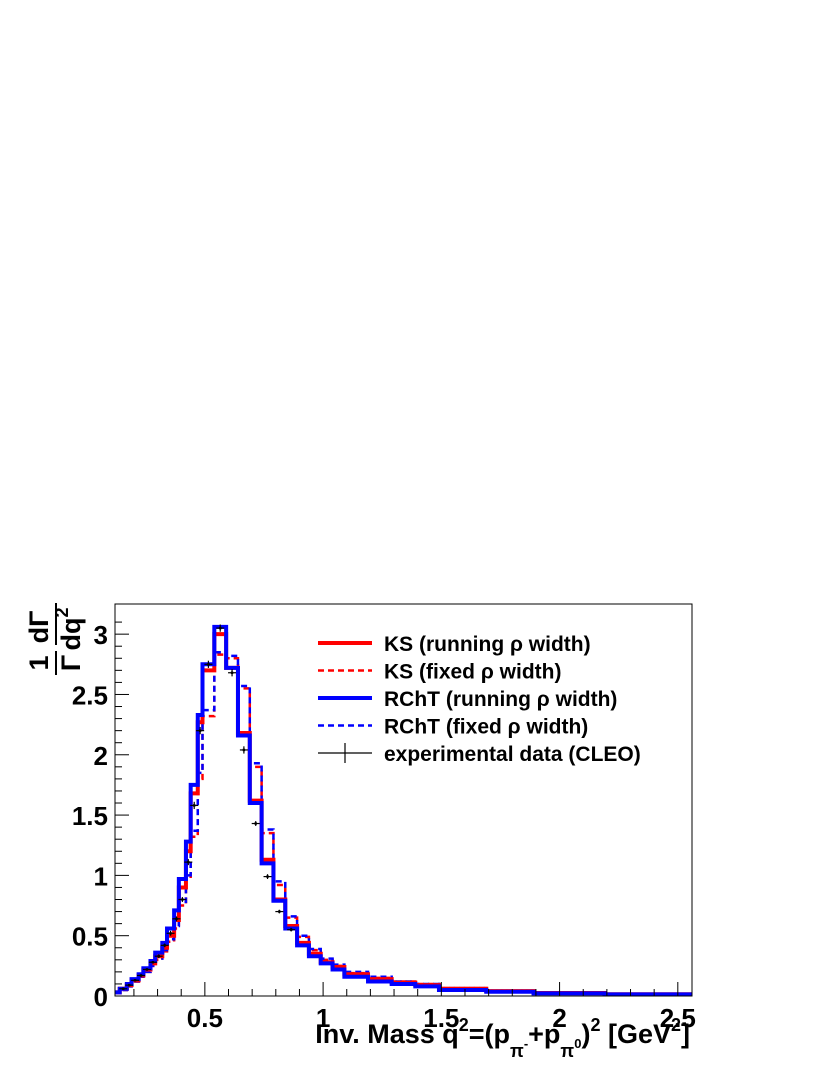 The image size is (830, 1075). Describe the element at coordinates (90, 695) in the screenshot. I see `y-tick-label: 2.5` at that location.